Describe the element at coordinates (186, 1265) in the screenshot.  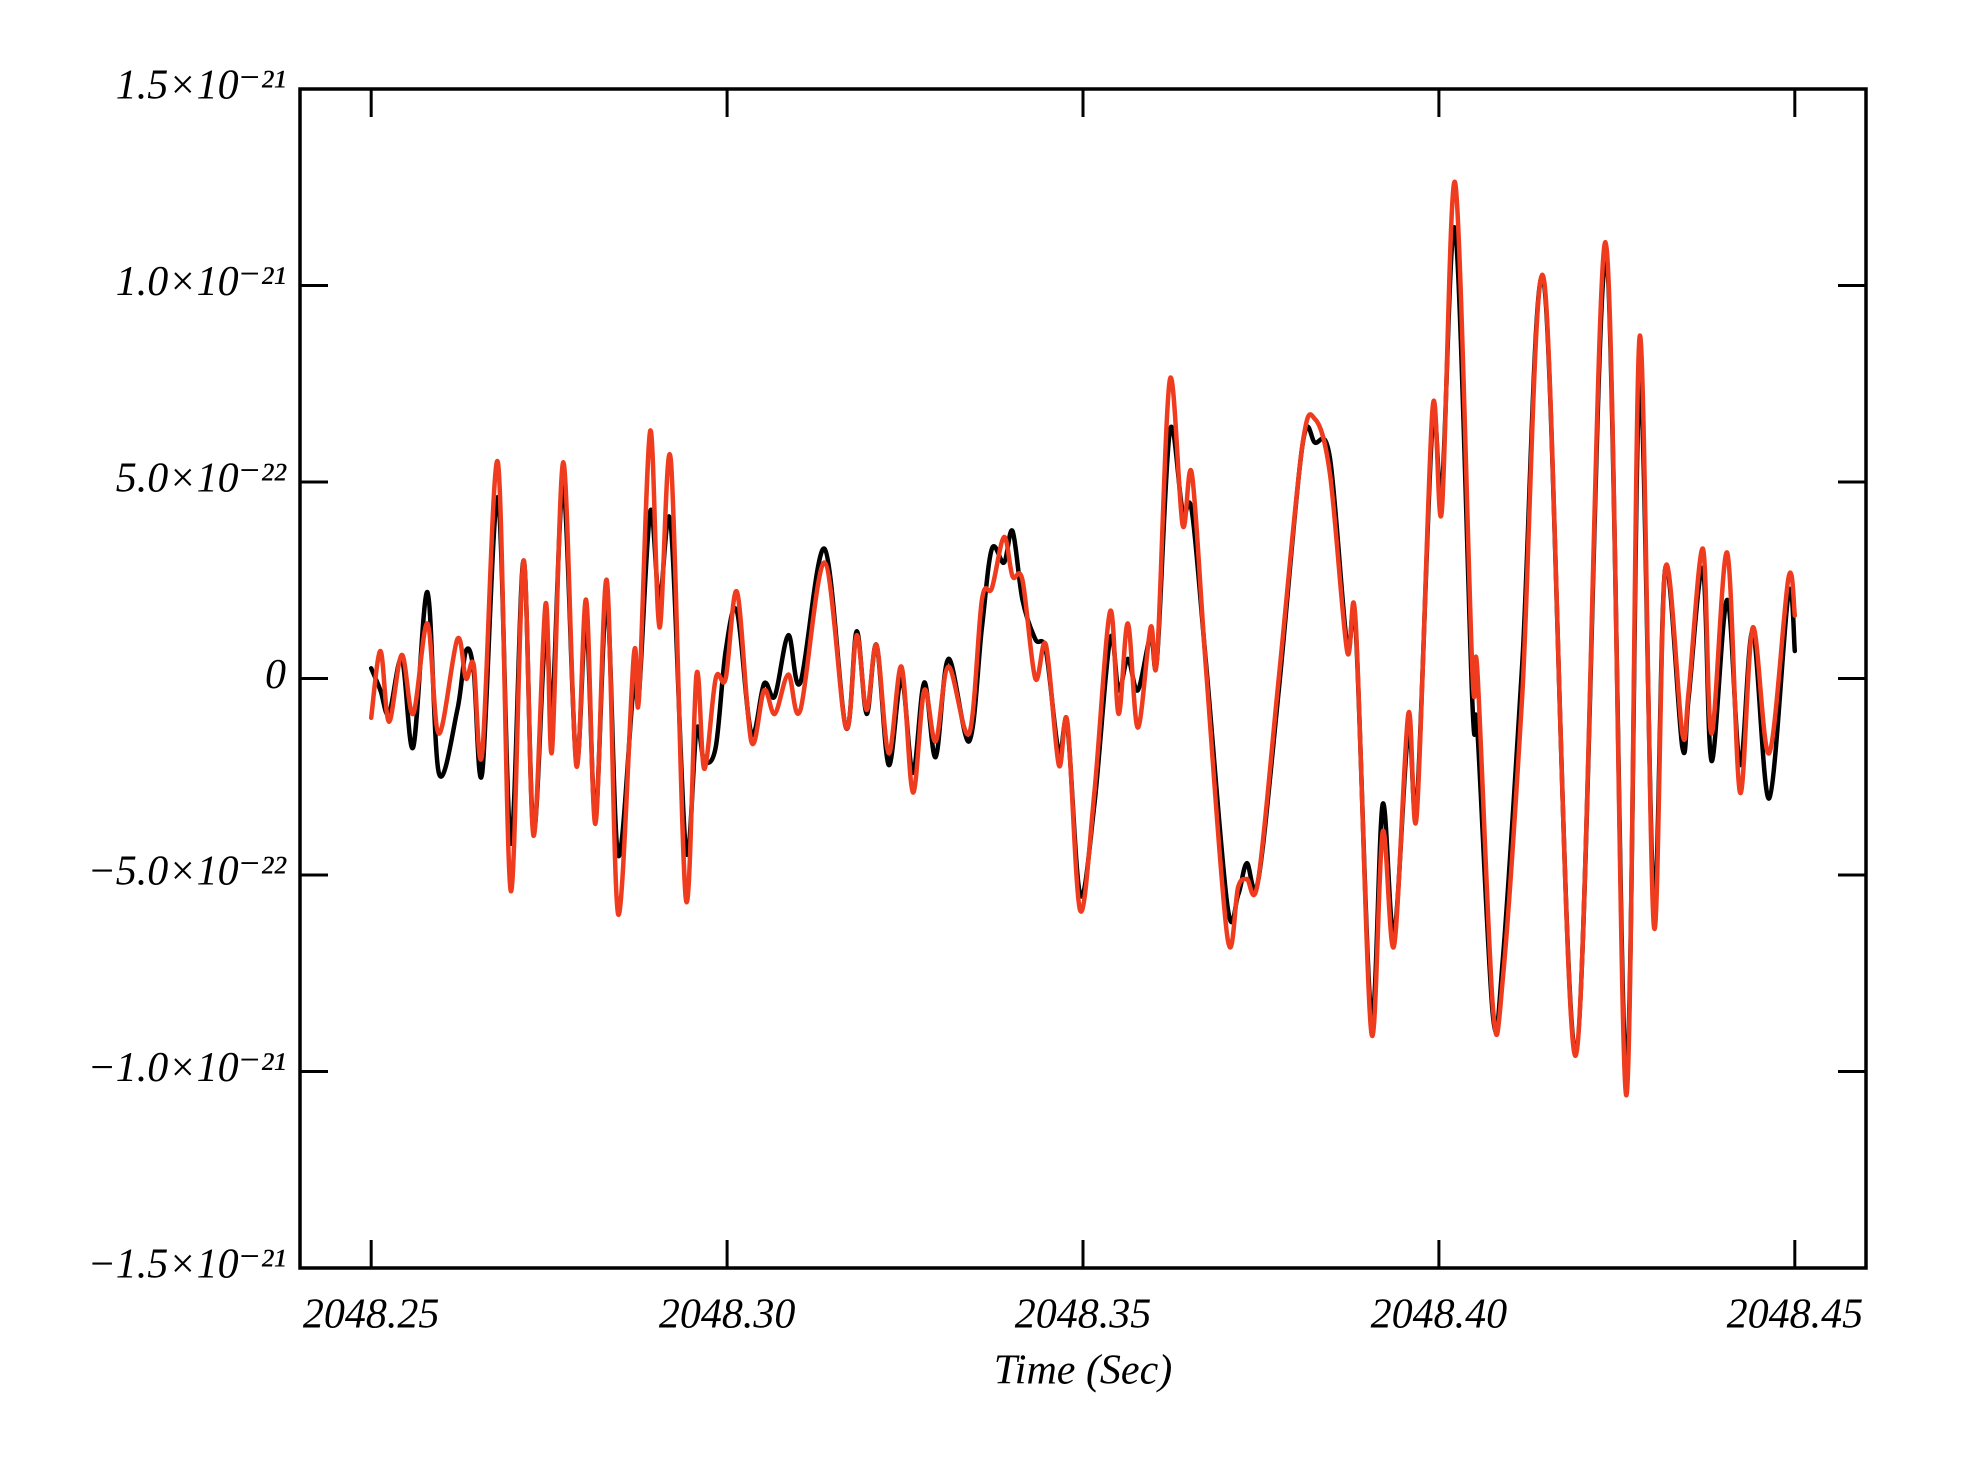
I see `y-tick-label: −1.5×10⁻²¹` at that location.